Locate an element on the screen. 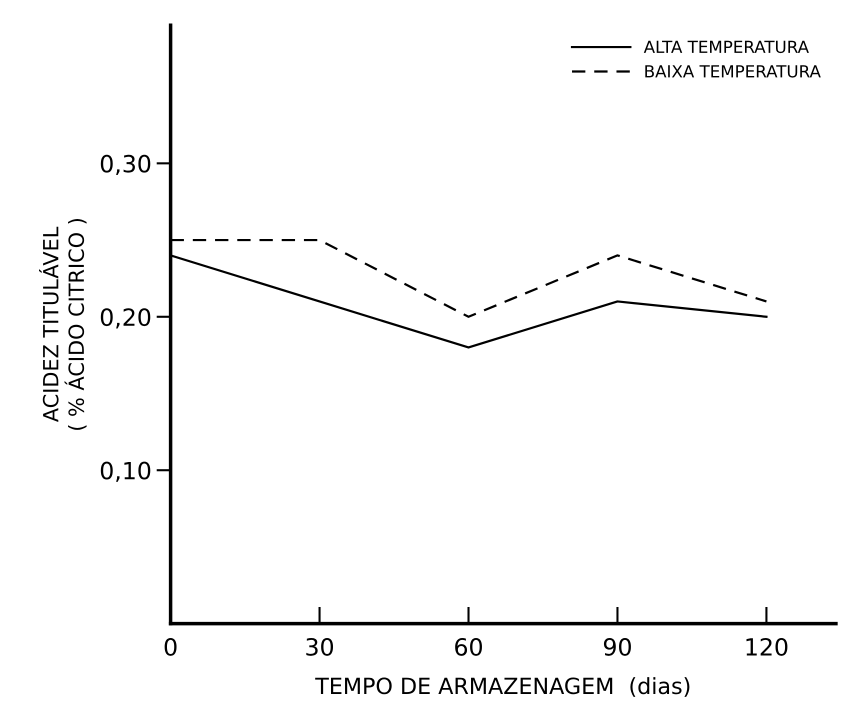  x-axis-title: TEMPO DE ARMAZENAGEM (dias) is located at coordinates (502, 687).